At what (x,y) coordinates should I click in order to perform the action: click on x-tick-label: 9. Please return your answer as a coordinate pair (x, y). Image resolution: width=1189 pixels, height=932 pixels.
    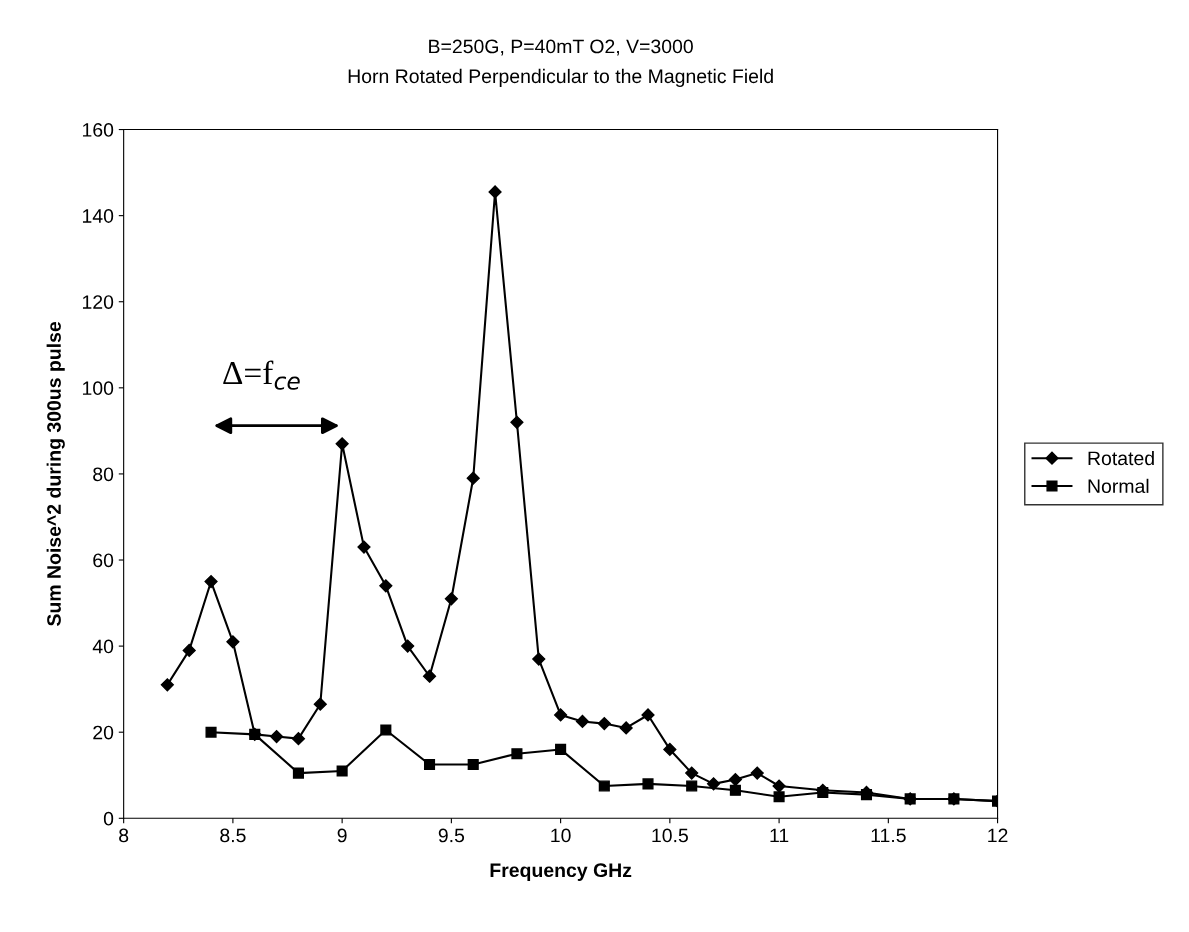
    Looking at the image, I should click on (342, 835).